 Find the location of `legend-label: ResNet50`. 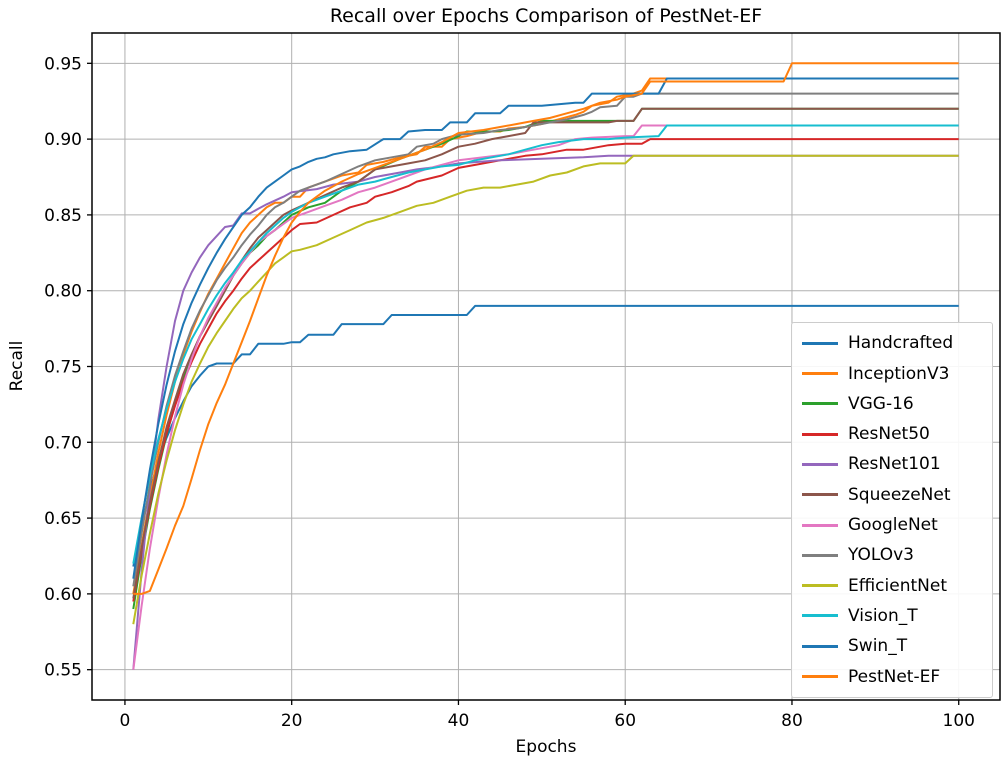

legend-label: ResNet50 is located at coordinates (889, 434).